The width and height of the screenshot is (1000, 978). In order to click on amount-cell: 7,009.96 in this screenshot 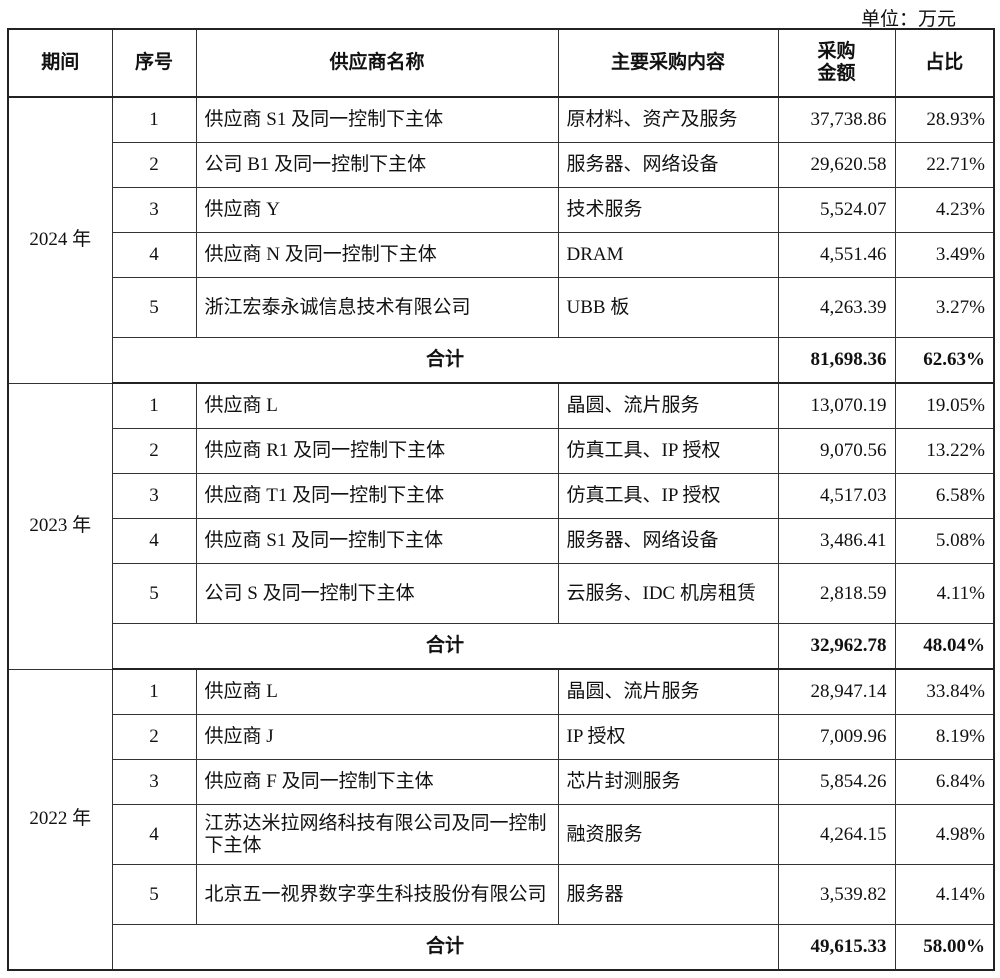, I will do `click(836, 737)`.